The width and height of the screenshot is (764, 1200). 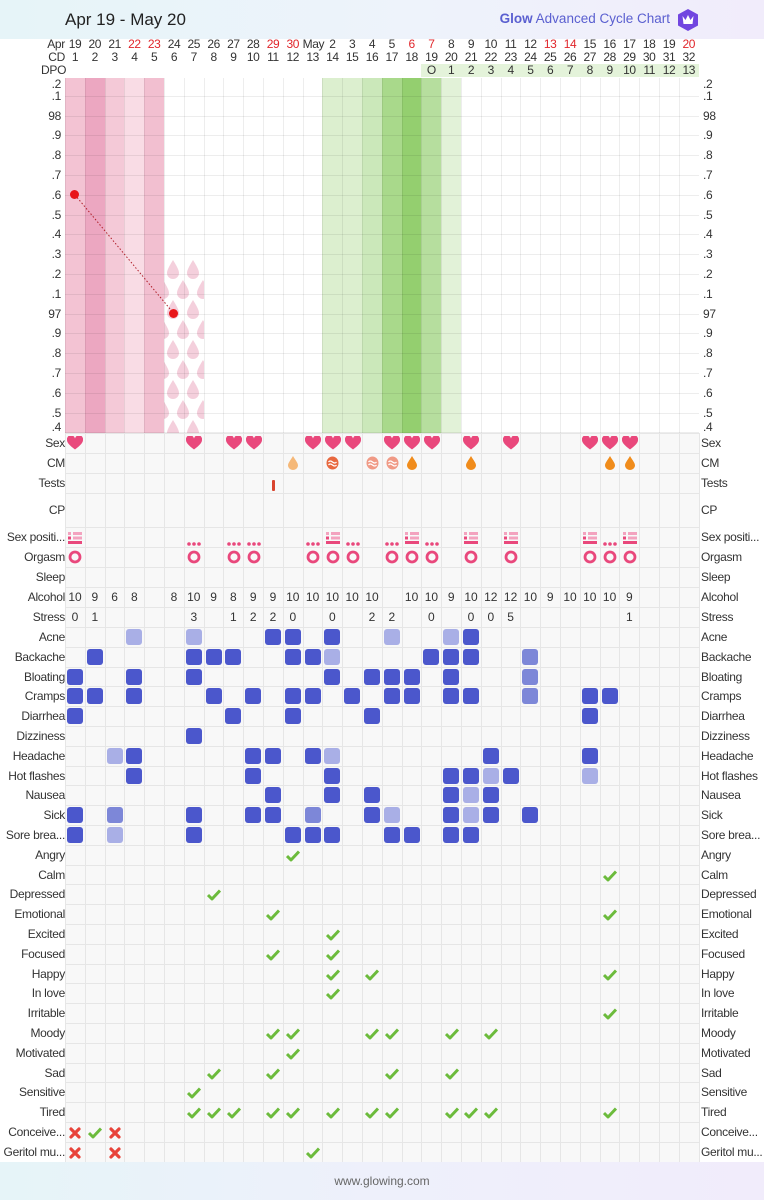 I want to click on date-tick: 17, so click(x=629, y=44).